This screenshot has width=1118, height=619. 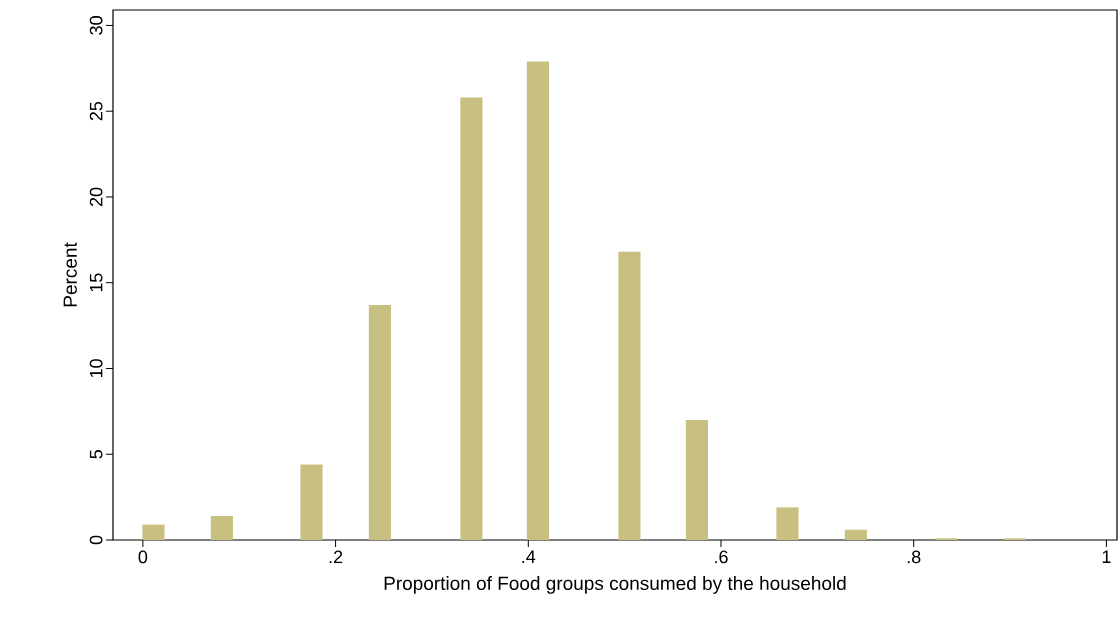 I want to click on y-tick-label: 15, so click(x=96, y=282).